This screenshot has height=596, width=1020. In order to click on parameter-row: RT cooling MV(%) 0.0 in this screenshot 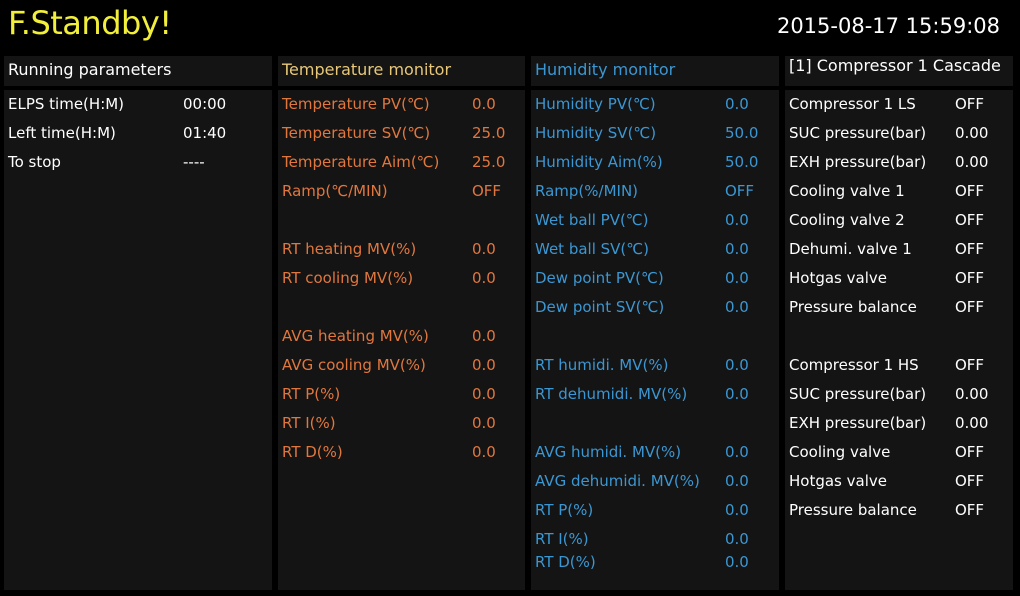, I will do `click(401, 278)`.